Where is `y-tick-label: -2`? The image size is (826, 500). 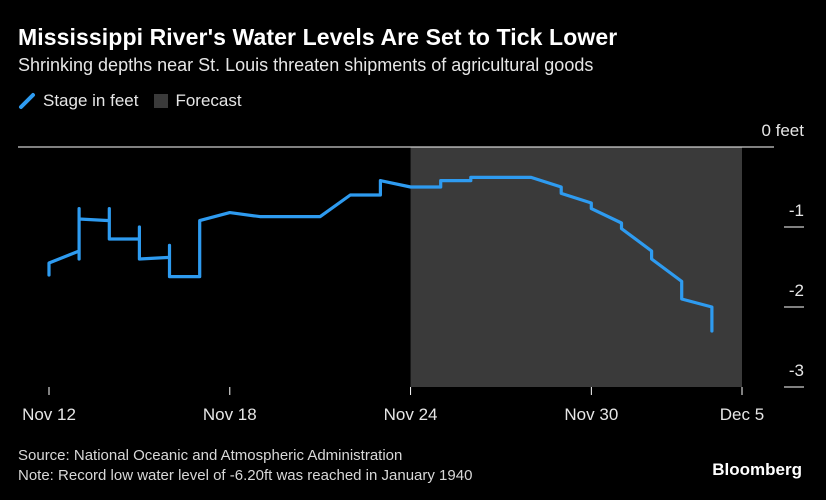 y-tick-label: -2 is located at coordinates (796, 290).